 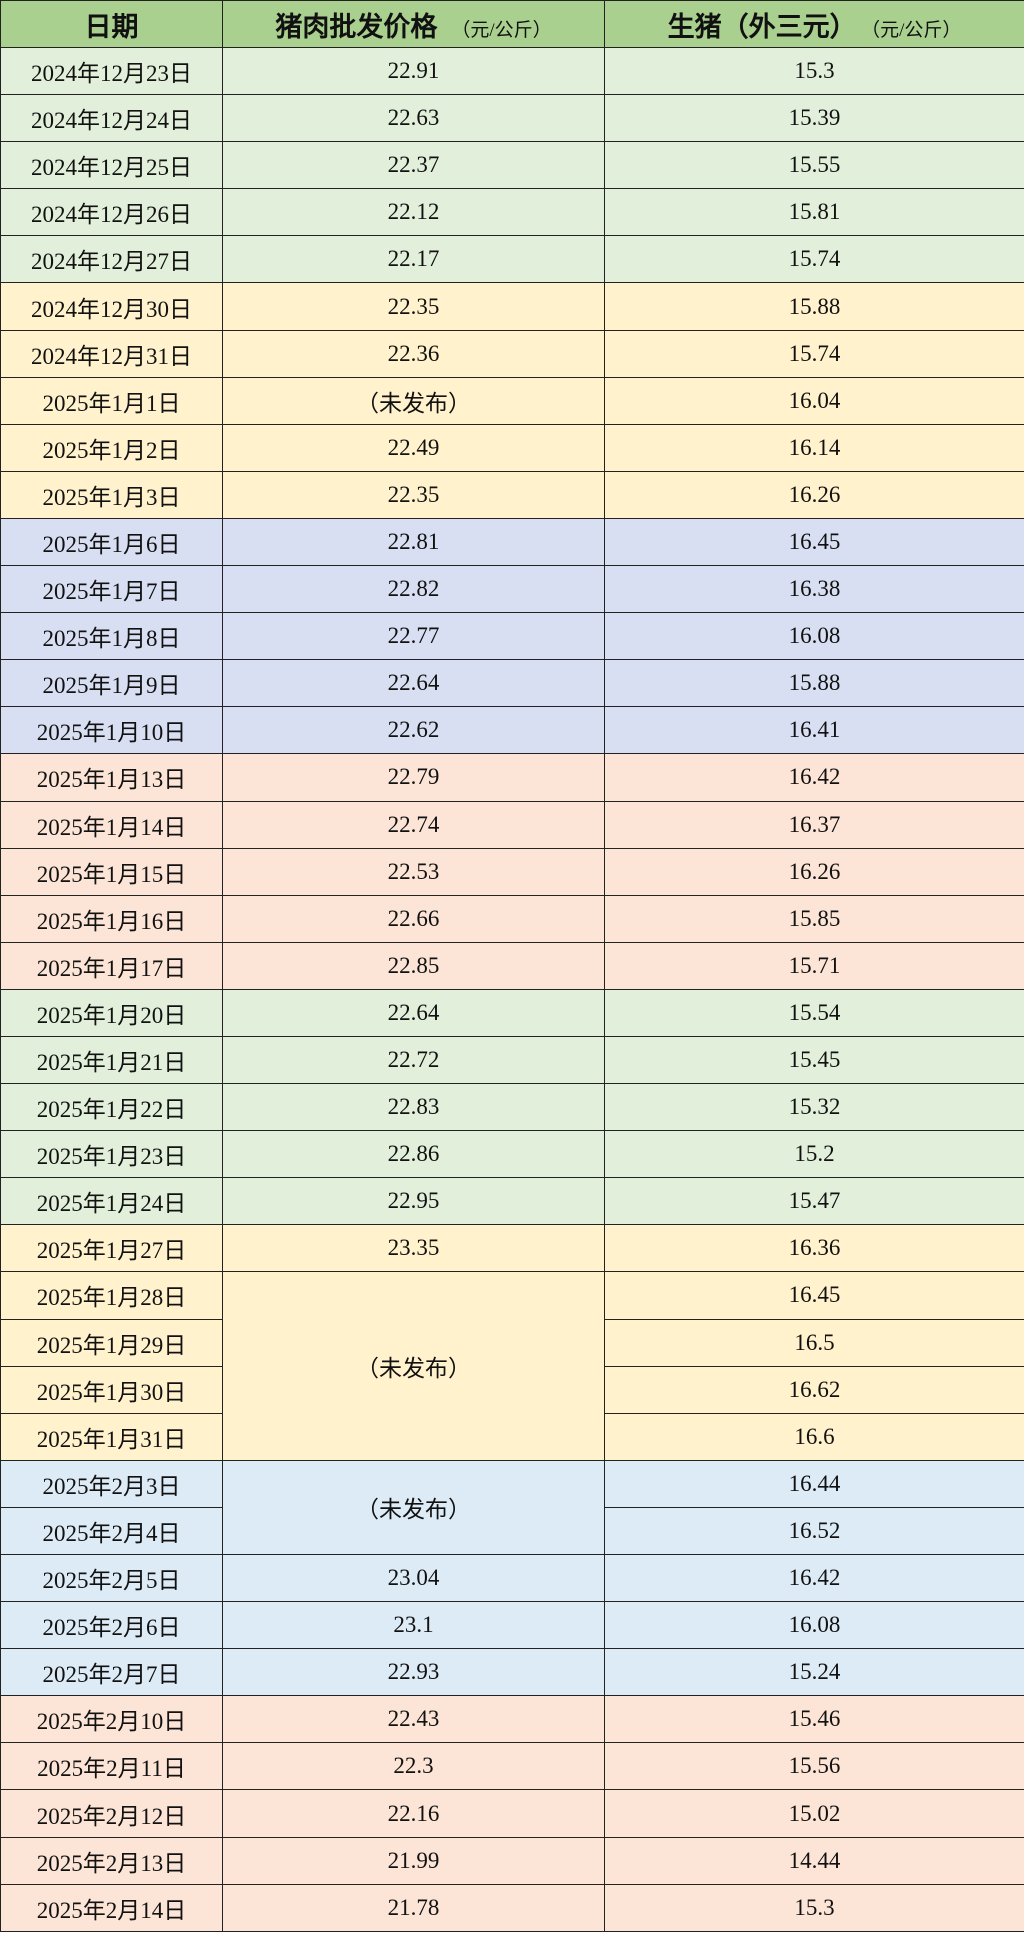 What do you see at coordinates (814, 24) in the screenshot?
I see `header-hog-price: 生猪（外三元） （元/公斤）` at bounding box center [814, 24].